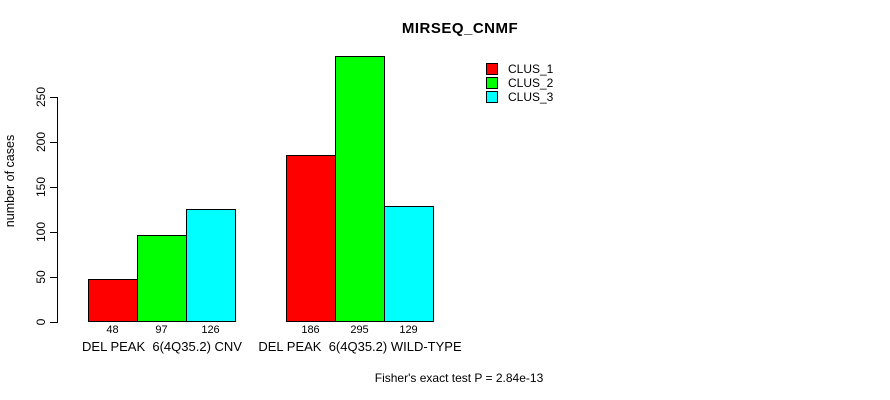 This screenshot has width=890, height=400. What do you see at coordinates (10, 181) in the screenshot?
I see `y-axis-title: number of cases` at bounding box center [10, 181].